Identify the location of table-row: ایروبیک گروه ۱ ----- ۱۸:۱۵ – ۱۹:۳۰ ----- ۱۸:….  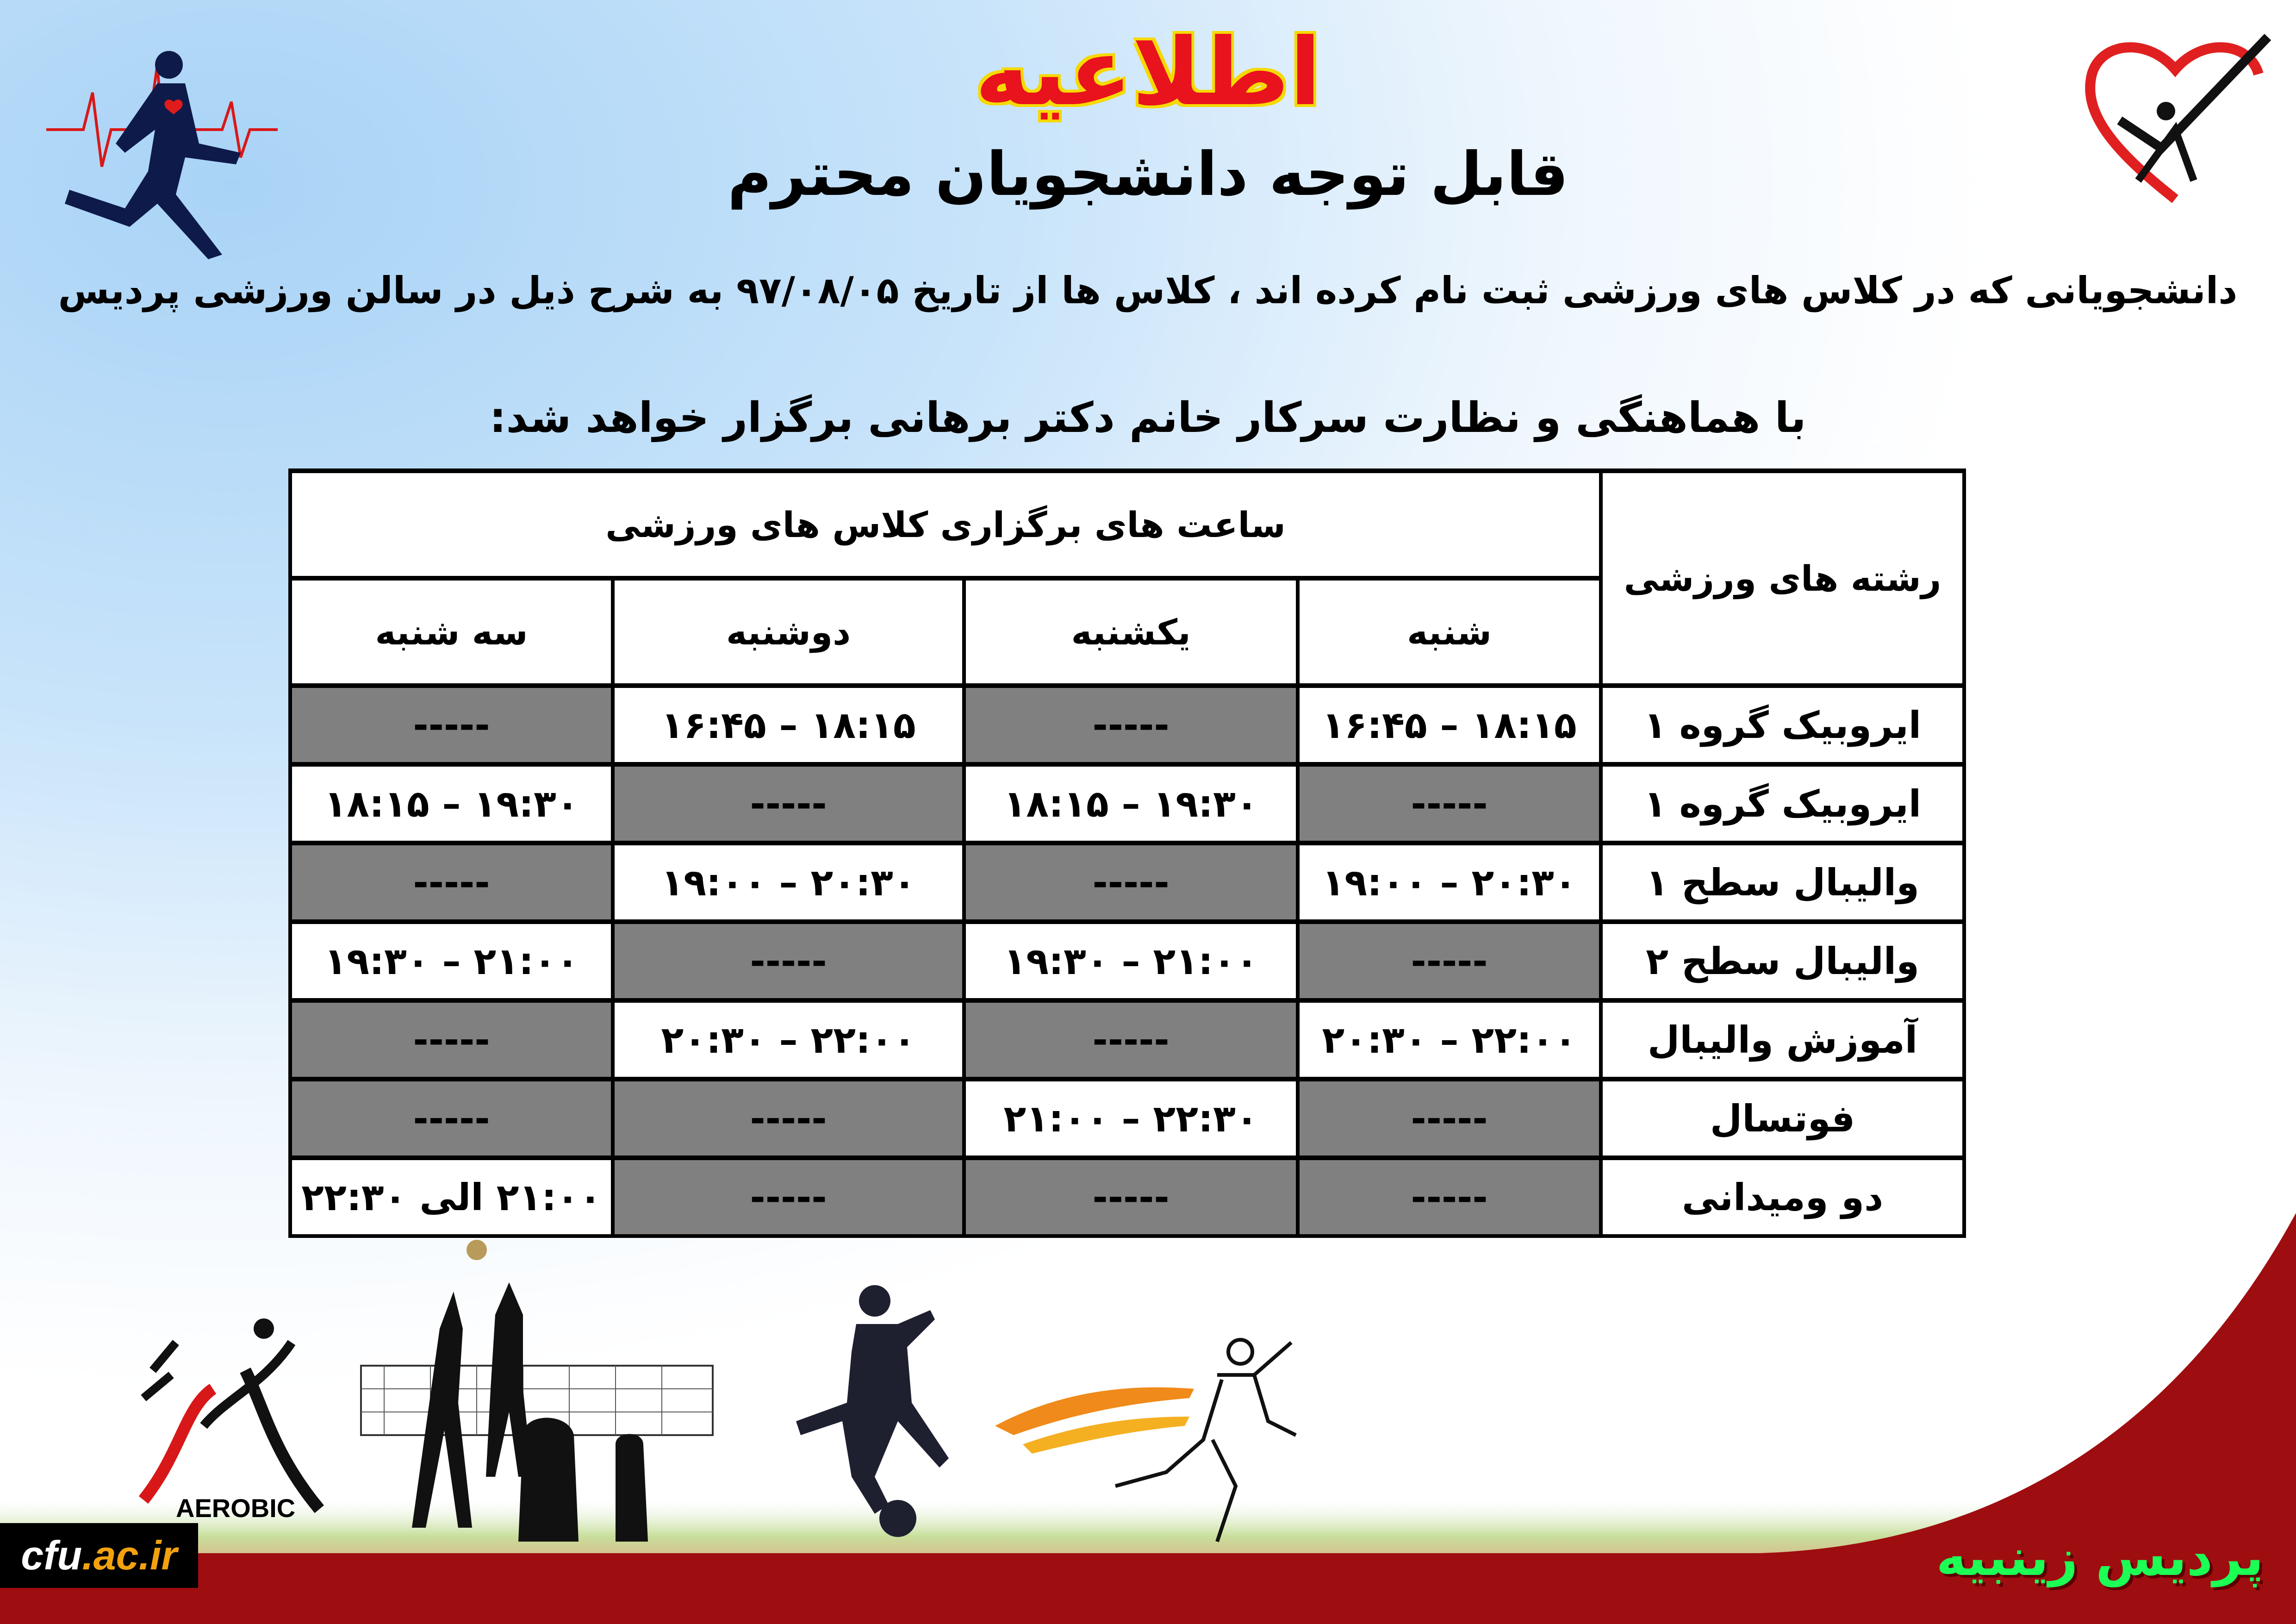
(1127, 803).